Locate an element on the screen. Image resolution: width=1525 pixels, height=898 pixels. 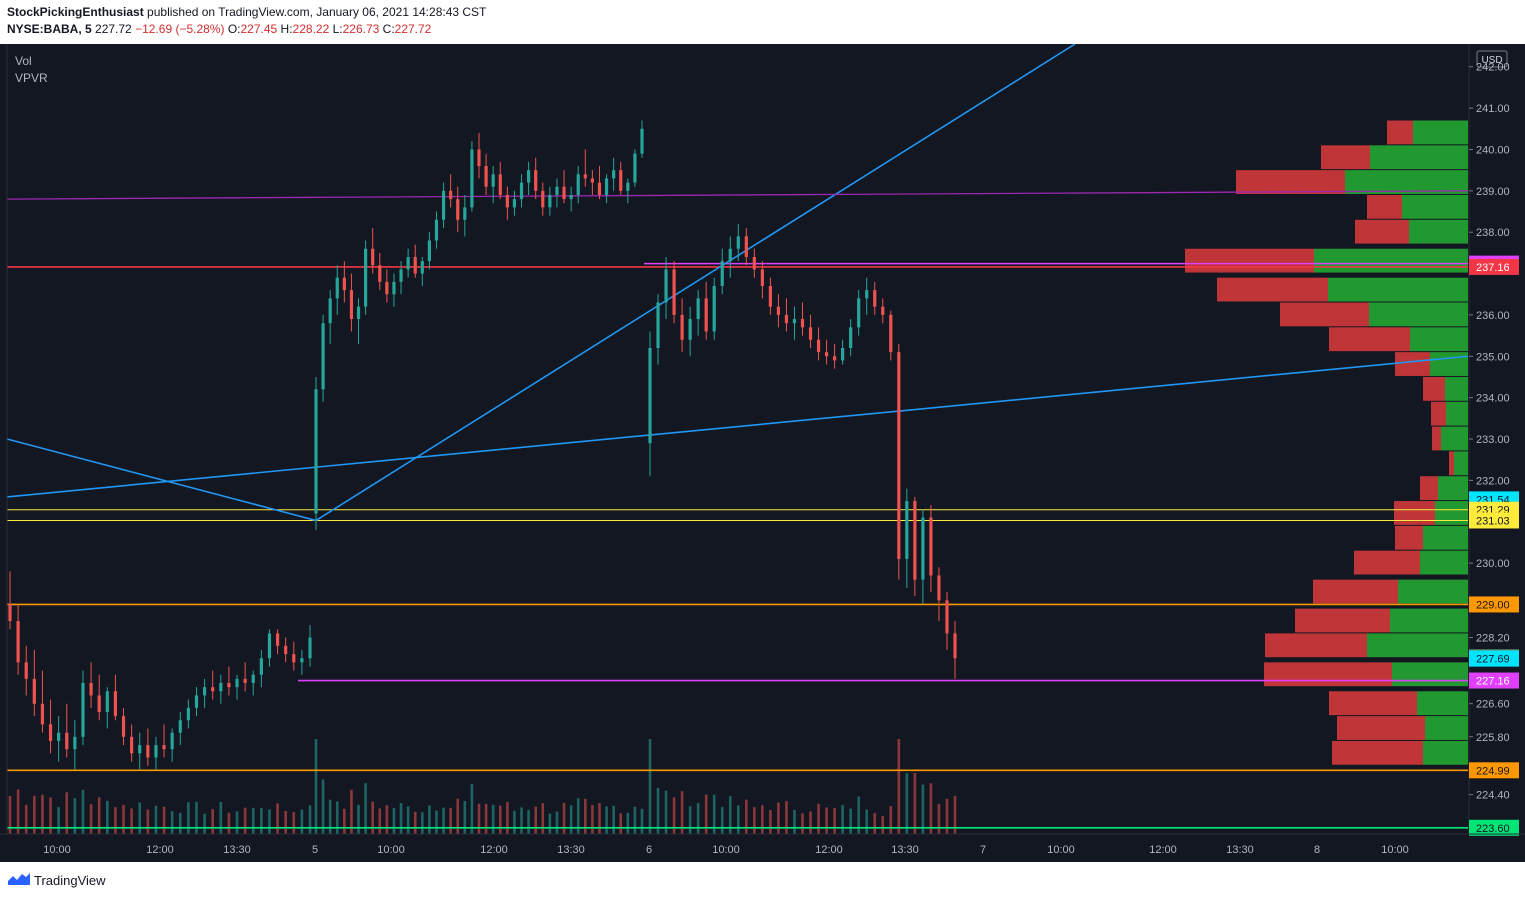
legend-vpvr: VPVR is located at coordinates (31, 78).